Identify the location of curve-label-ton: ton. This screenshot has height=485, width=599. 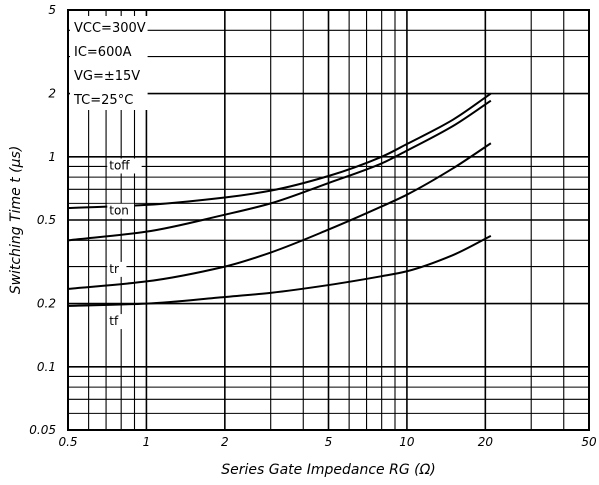
(119, 211).